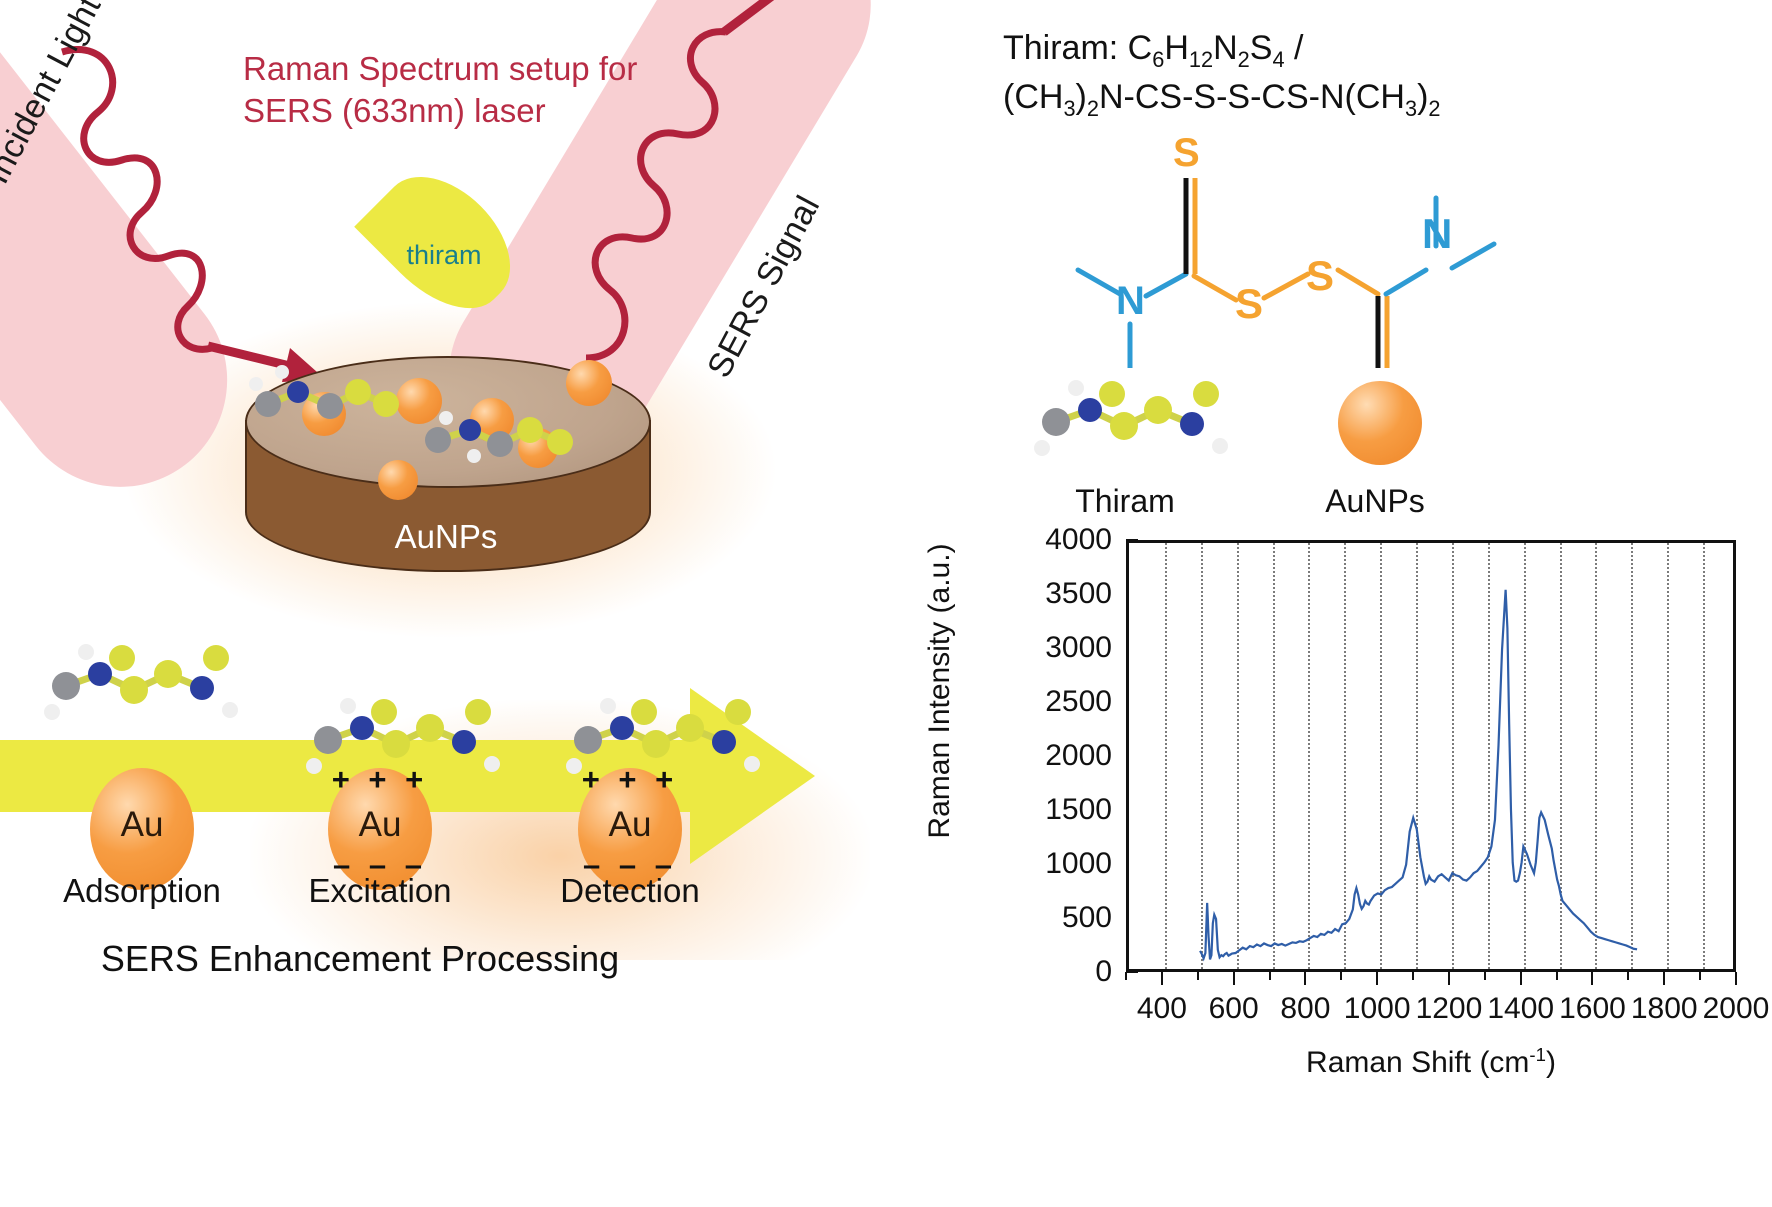 Image resolution: width=1772 pixels, height=1207 pixels. I want to click on chart-y-tick-label: 4000, so click(1078, 539).